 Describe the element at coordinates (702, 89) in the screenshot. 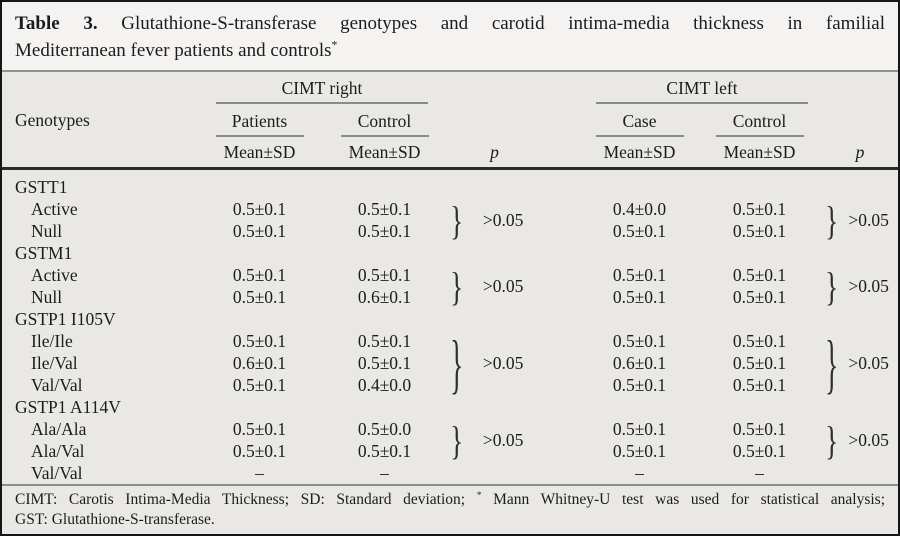

I see `column-group-cimt-left: CIMT left` at that location.